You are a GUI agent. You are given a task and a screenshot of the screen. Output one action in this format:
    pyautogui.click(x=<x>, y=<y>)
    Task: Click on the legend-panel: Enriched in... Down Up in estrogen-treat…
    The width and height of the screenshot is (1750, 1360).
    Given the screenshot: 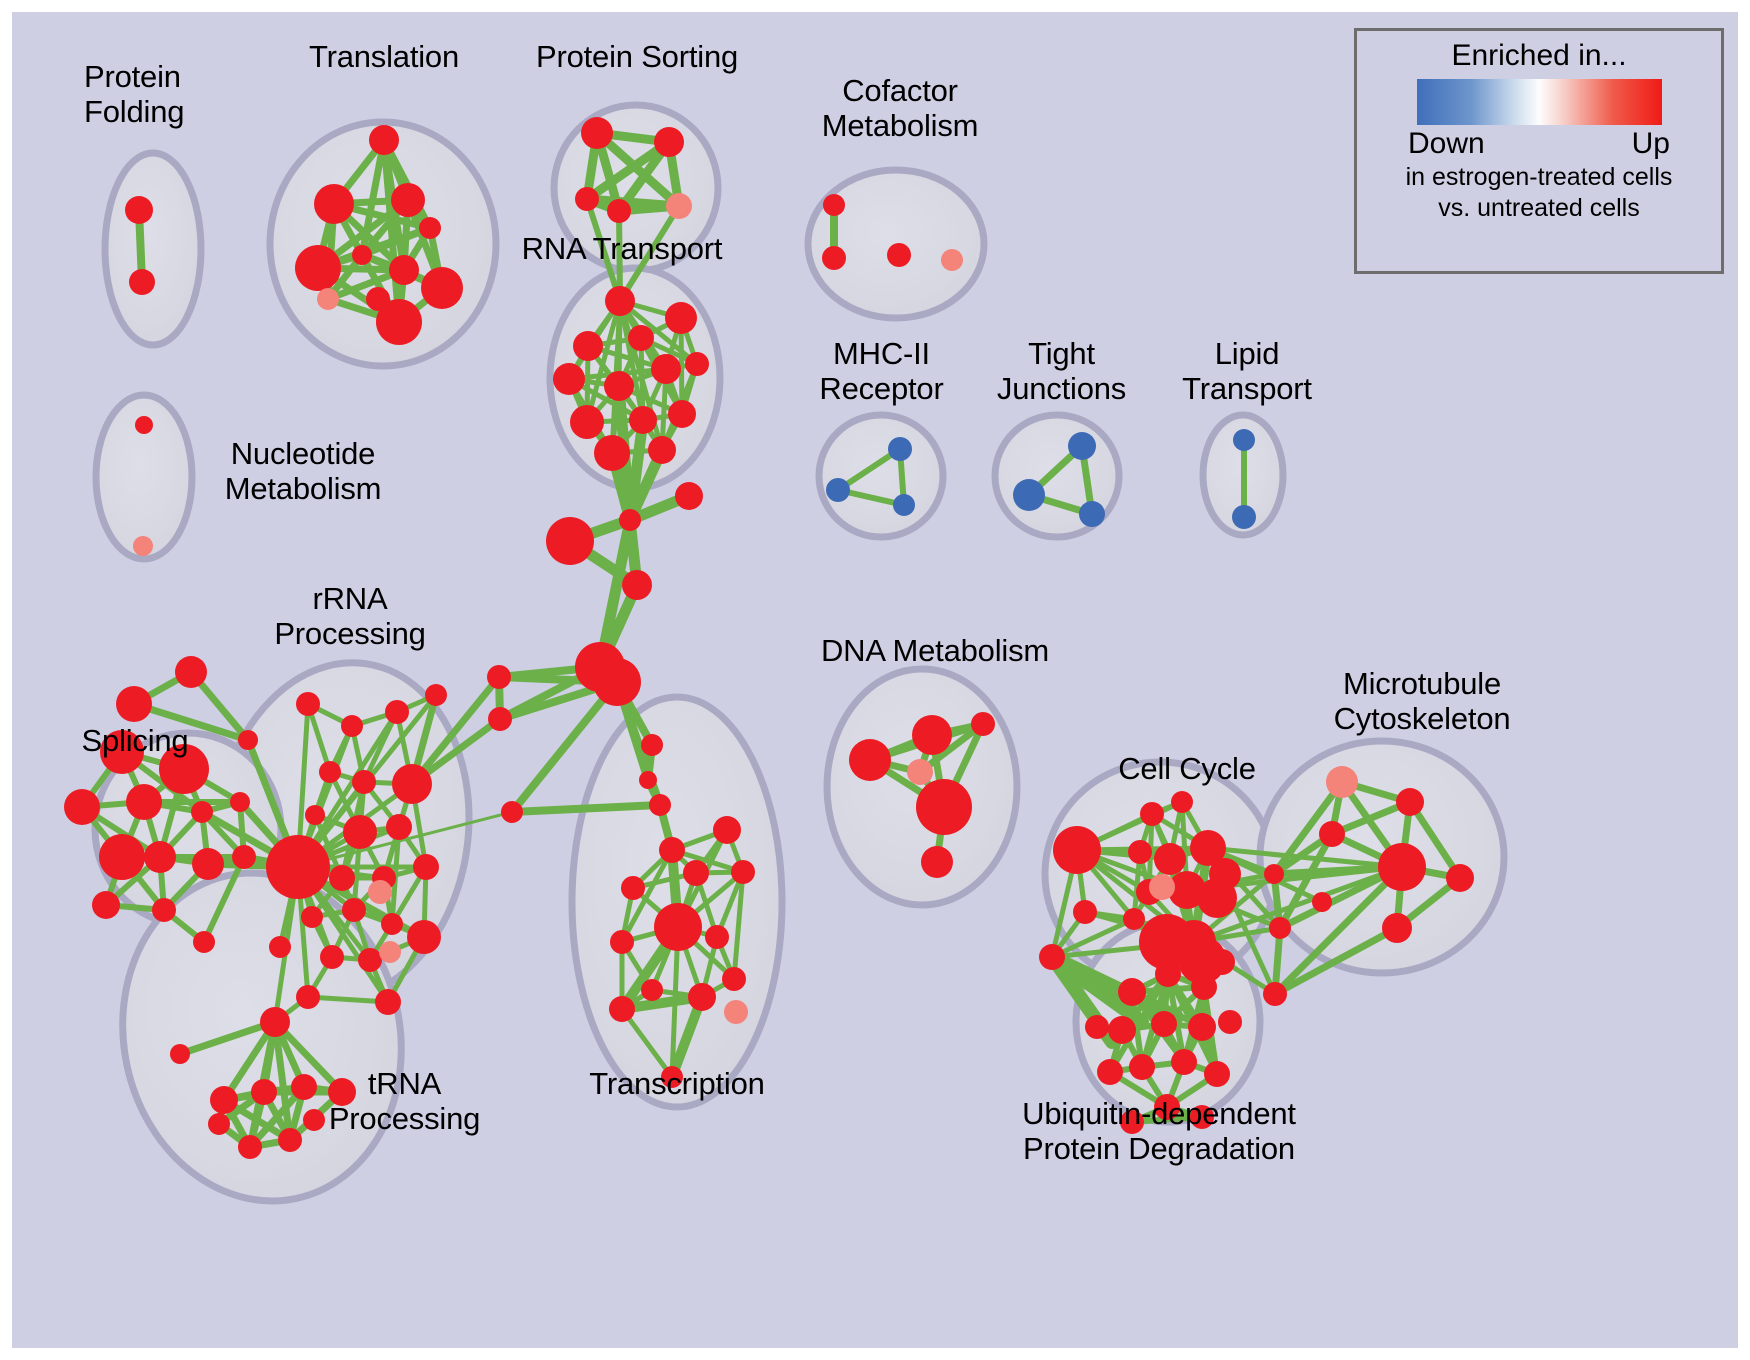 What is the action you would take?
    pyautogui.click(x=1539, y=151)
    